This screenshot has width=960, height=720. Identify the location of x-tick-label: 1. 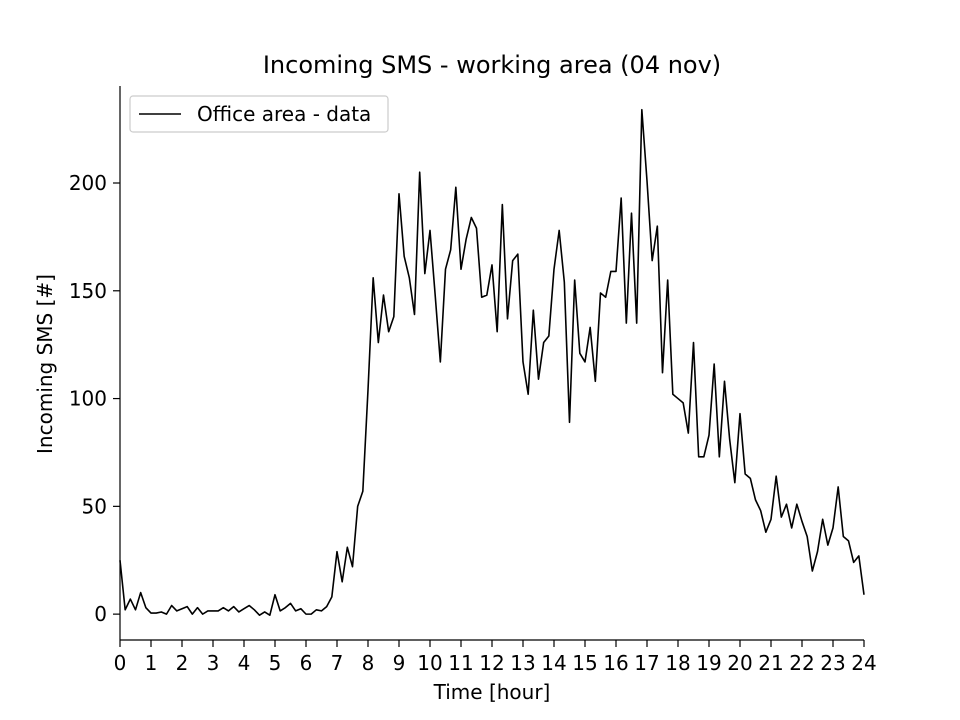
(151, 663).